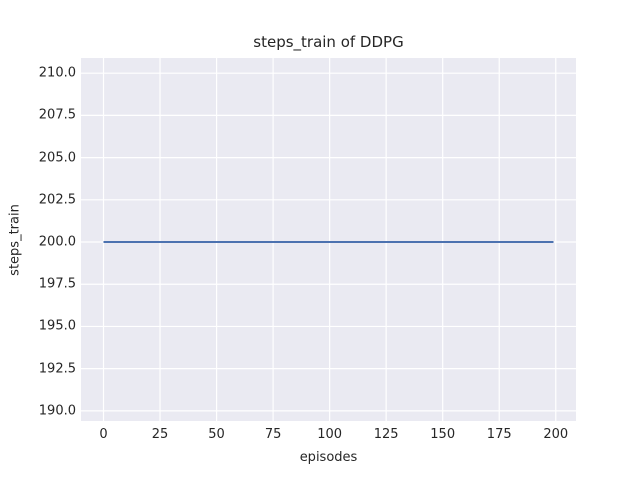  Describe the element at coordinates (57, 200) in the screenshot. I see `y-tick-label: 202.5` at that location.